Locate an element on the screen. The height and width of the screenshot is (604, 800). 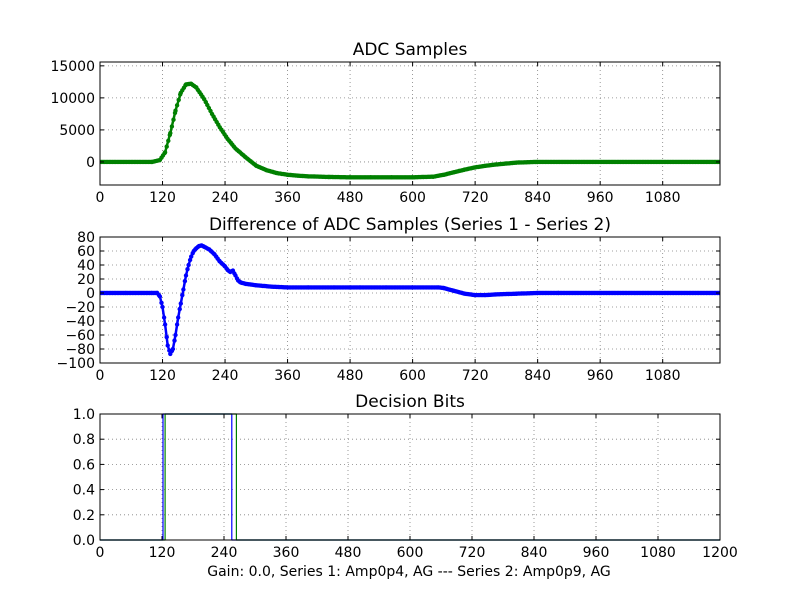
chart-title: Decision Bits is located at coordinates (410, 402).